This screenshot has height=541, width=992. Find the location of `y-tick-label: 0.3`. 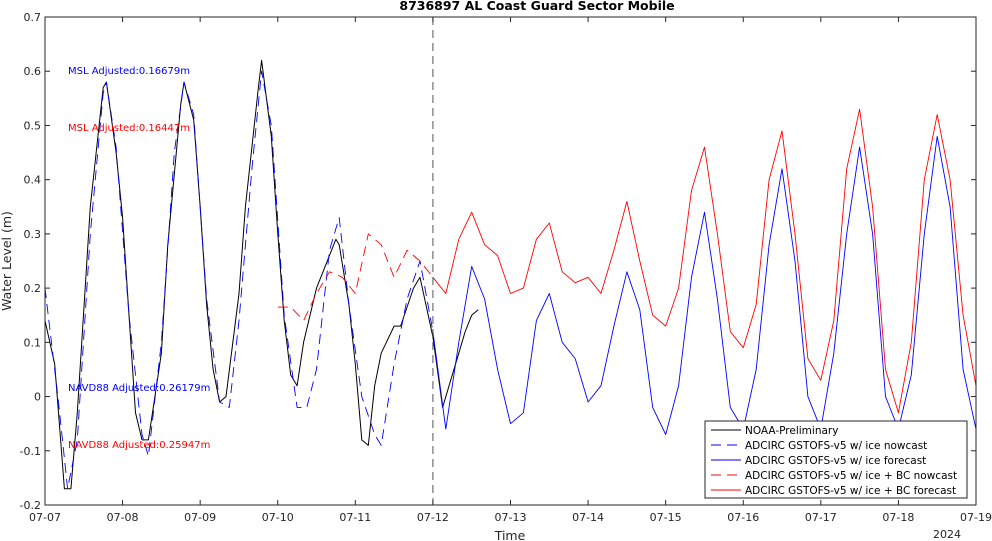

y-tick-label: 0.3 is located at coordinates (33, 234).